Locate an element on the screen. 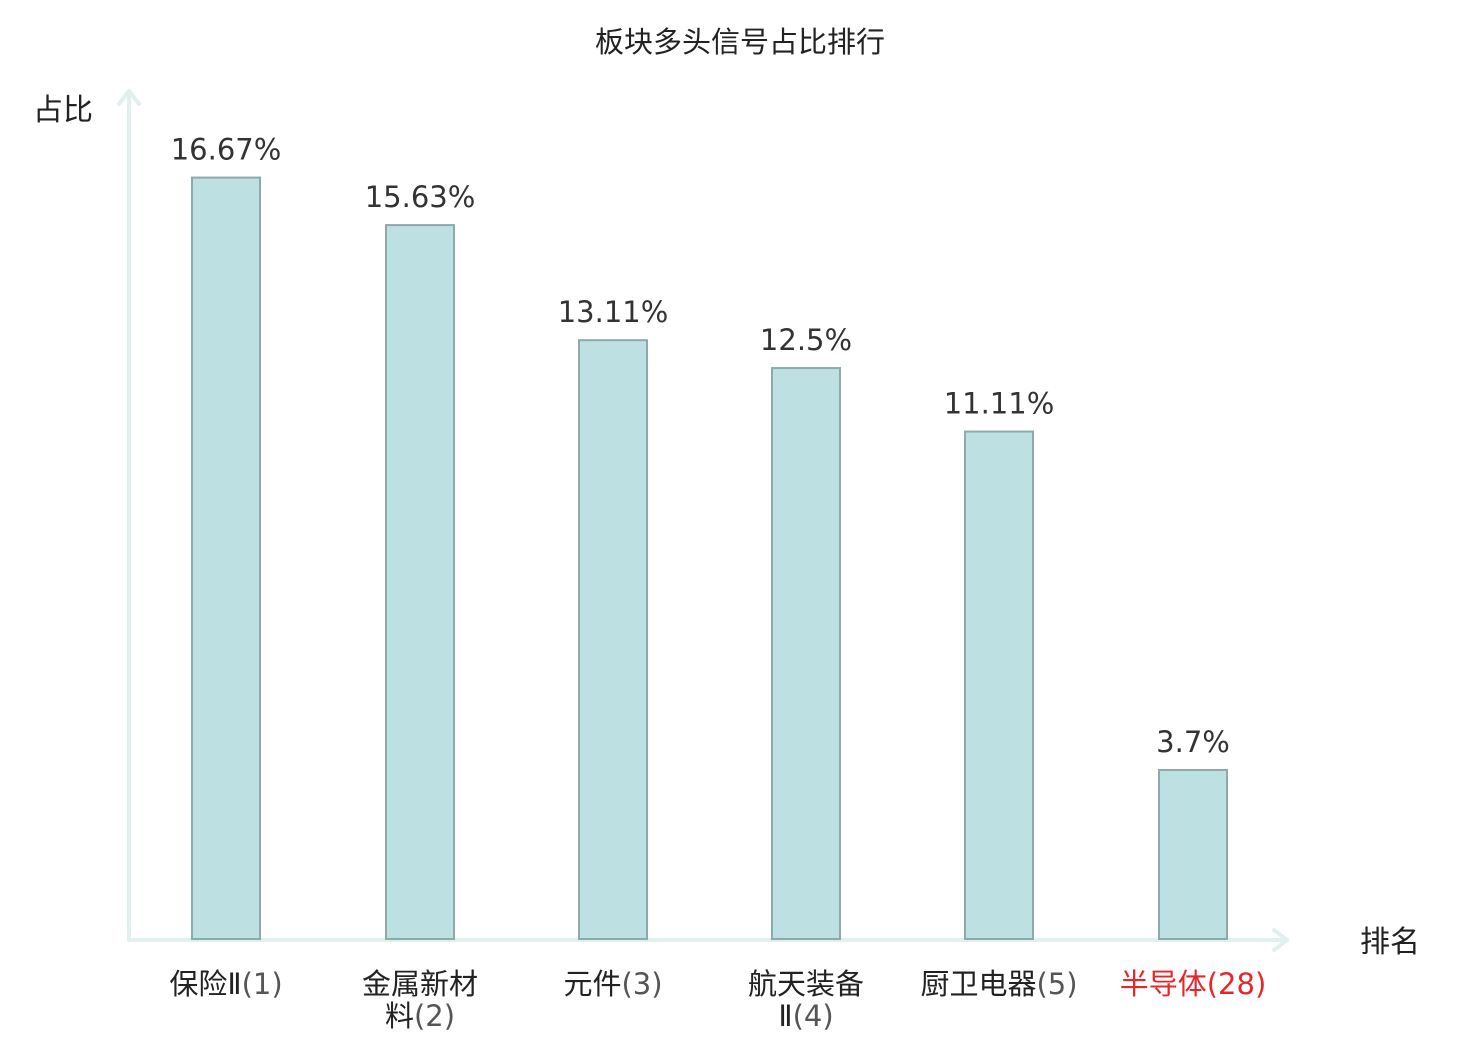  category-name: 金属新材 is located at coordinates (420, 984).